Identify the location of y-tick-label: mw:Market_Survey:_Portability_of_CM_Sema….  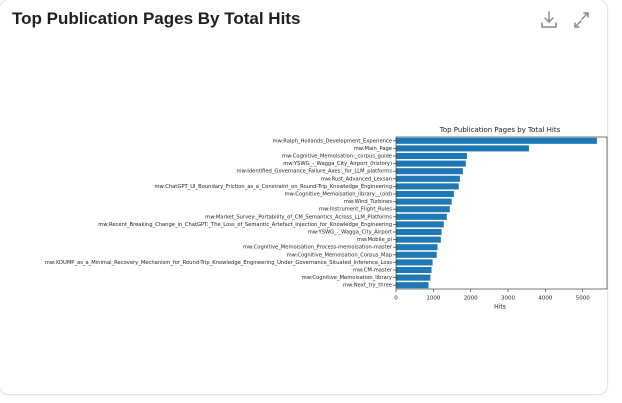
(298, 217).